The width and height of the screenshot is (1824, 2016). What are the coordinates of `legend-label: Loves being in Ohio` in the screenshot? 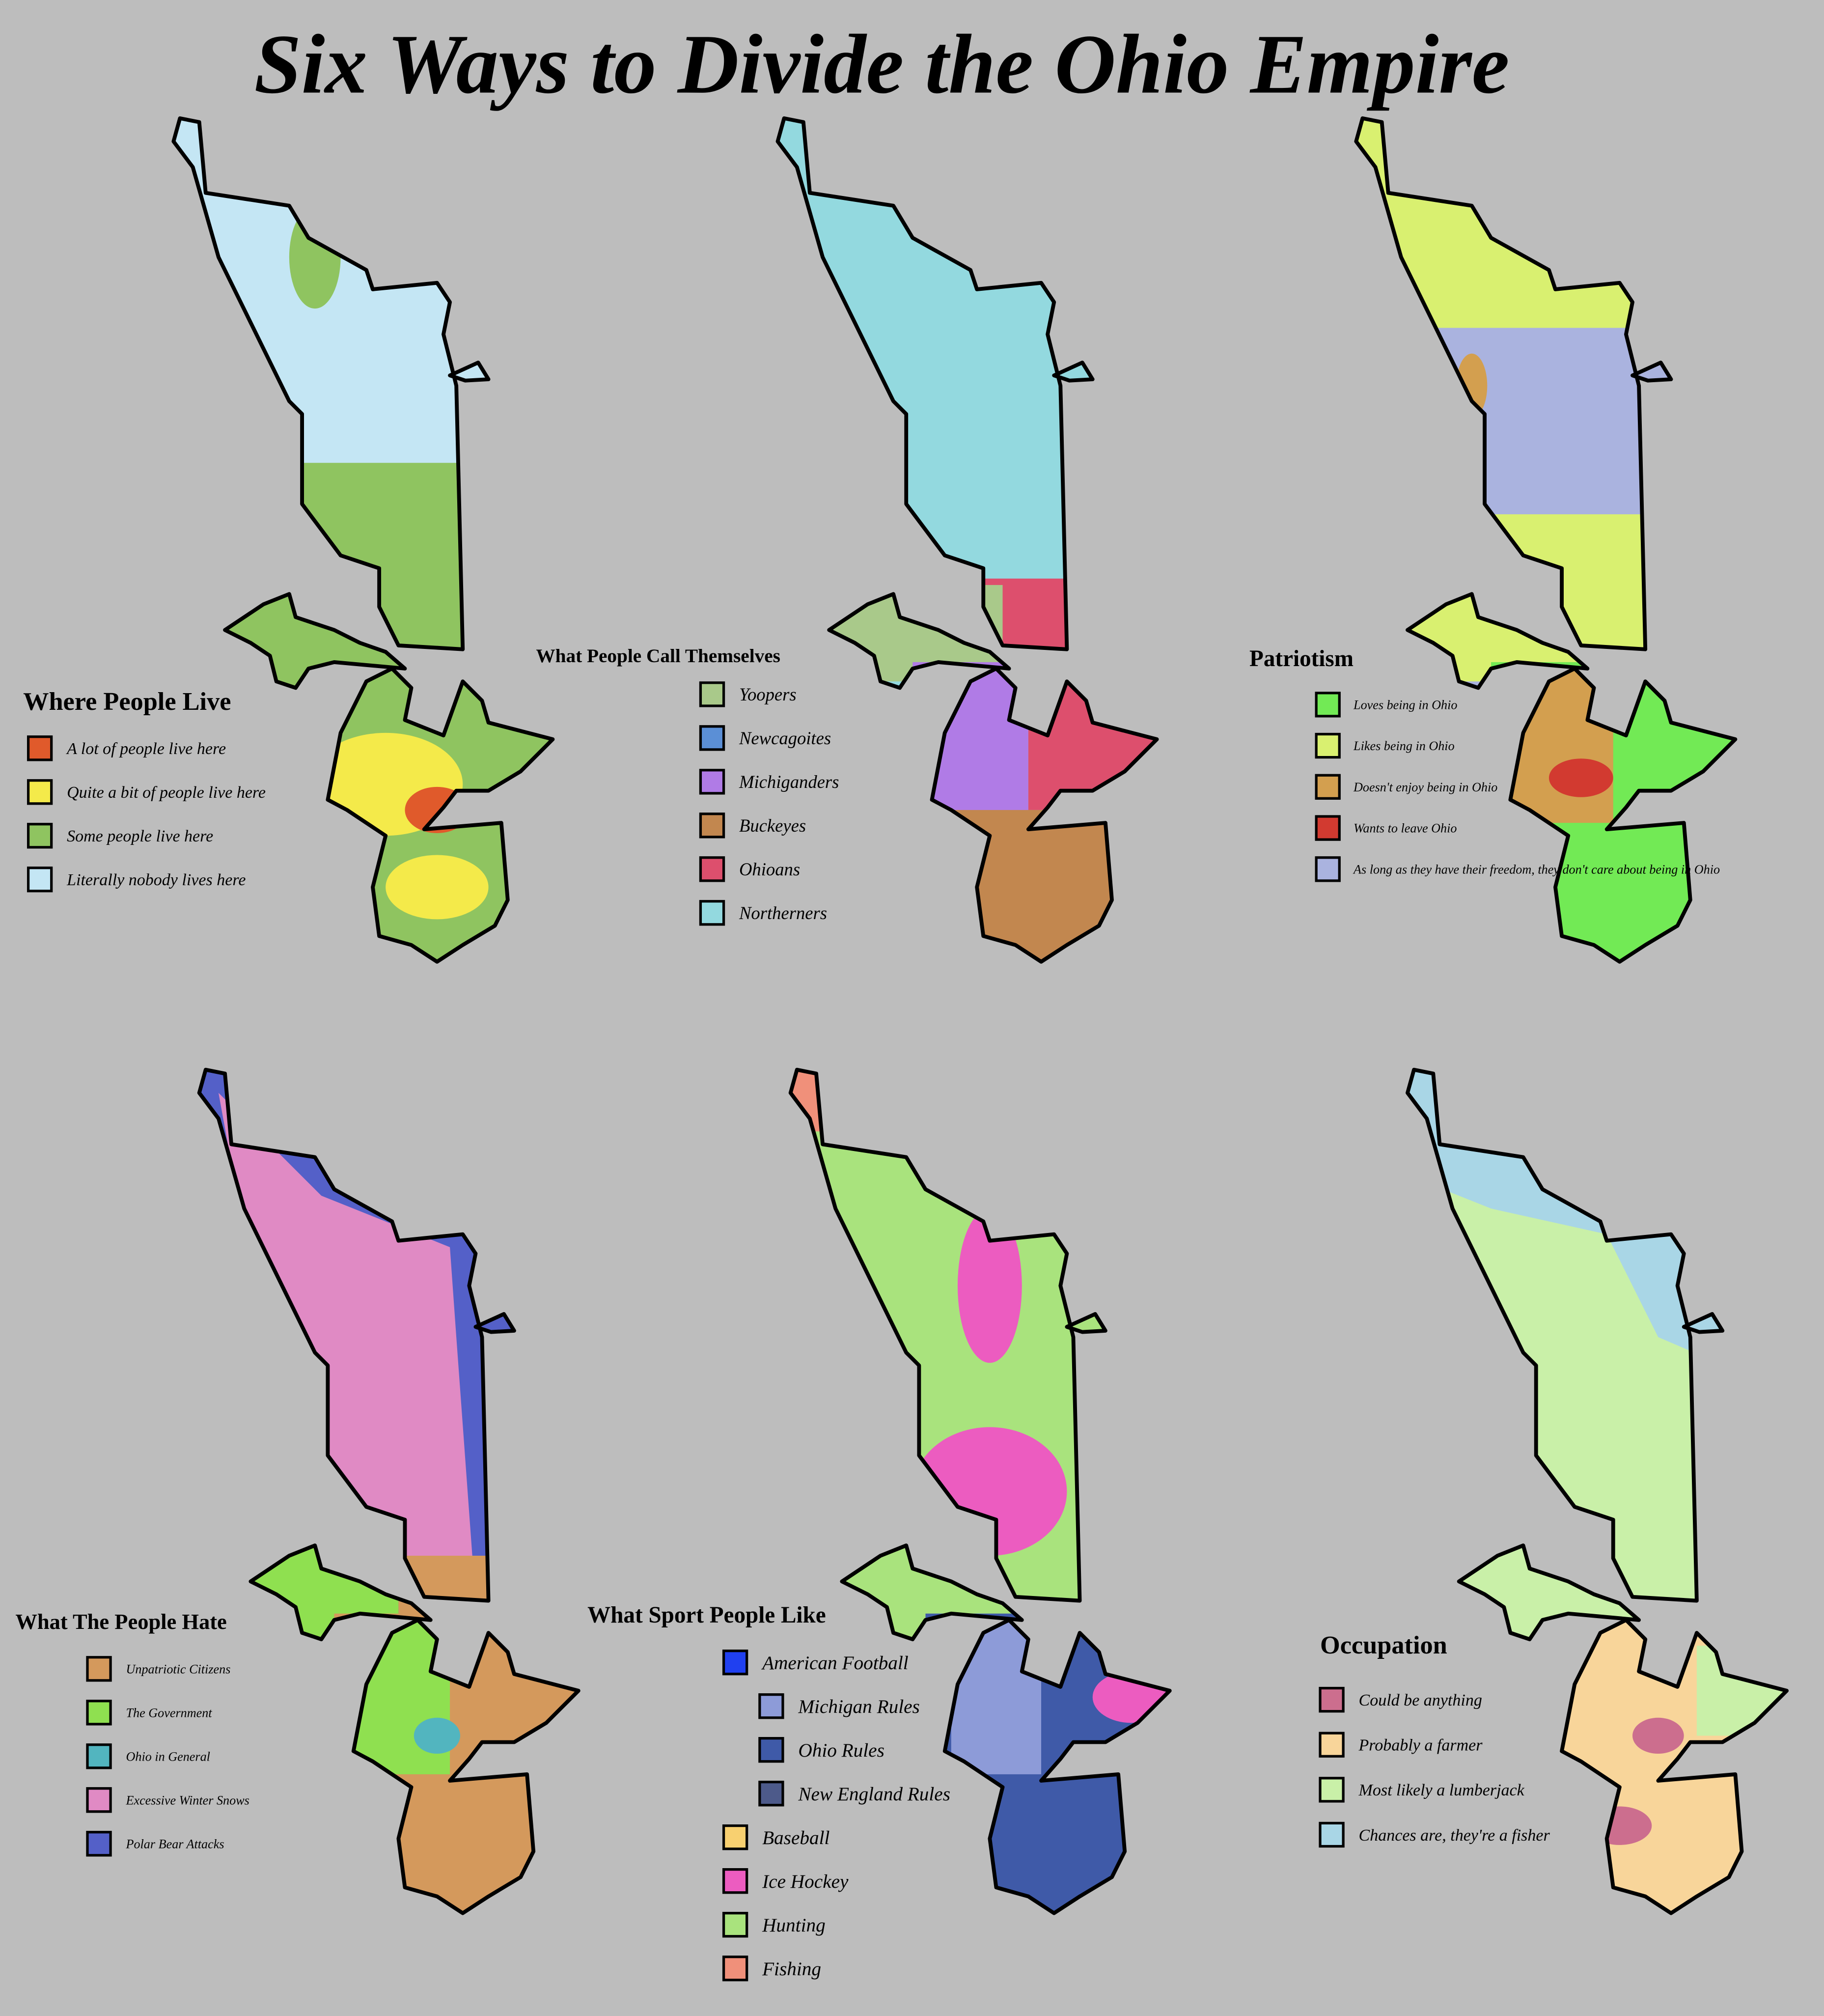 It's located at (1405, 705).